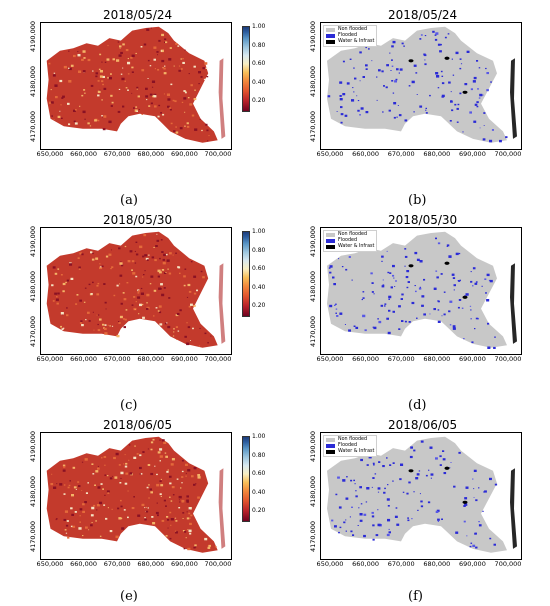 The width and height of the screenshot is (550, 606). Describe the element at coordinates (350, 446) in the screenshot. I see `legend: Non flooded Flooded Water & Infrast` at that location.